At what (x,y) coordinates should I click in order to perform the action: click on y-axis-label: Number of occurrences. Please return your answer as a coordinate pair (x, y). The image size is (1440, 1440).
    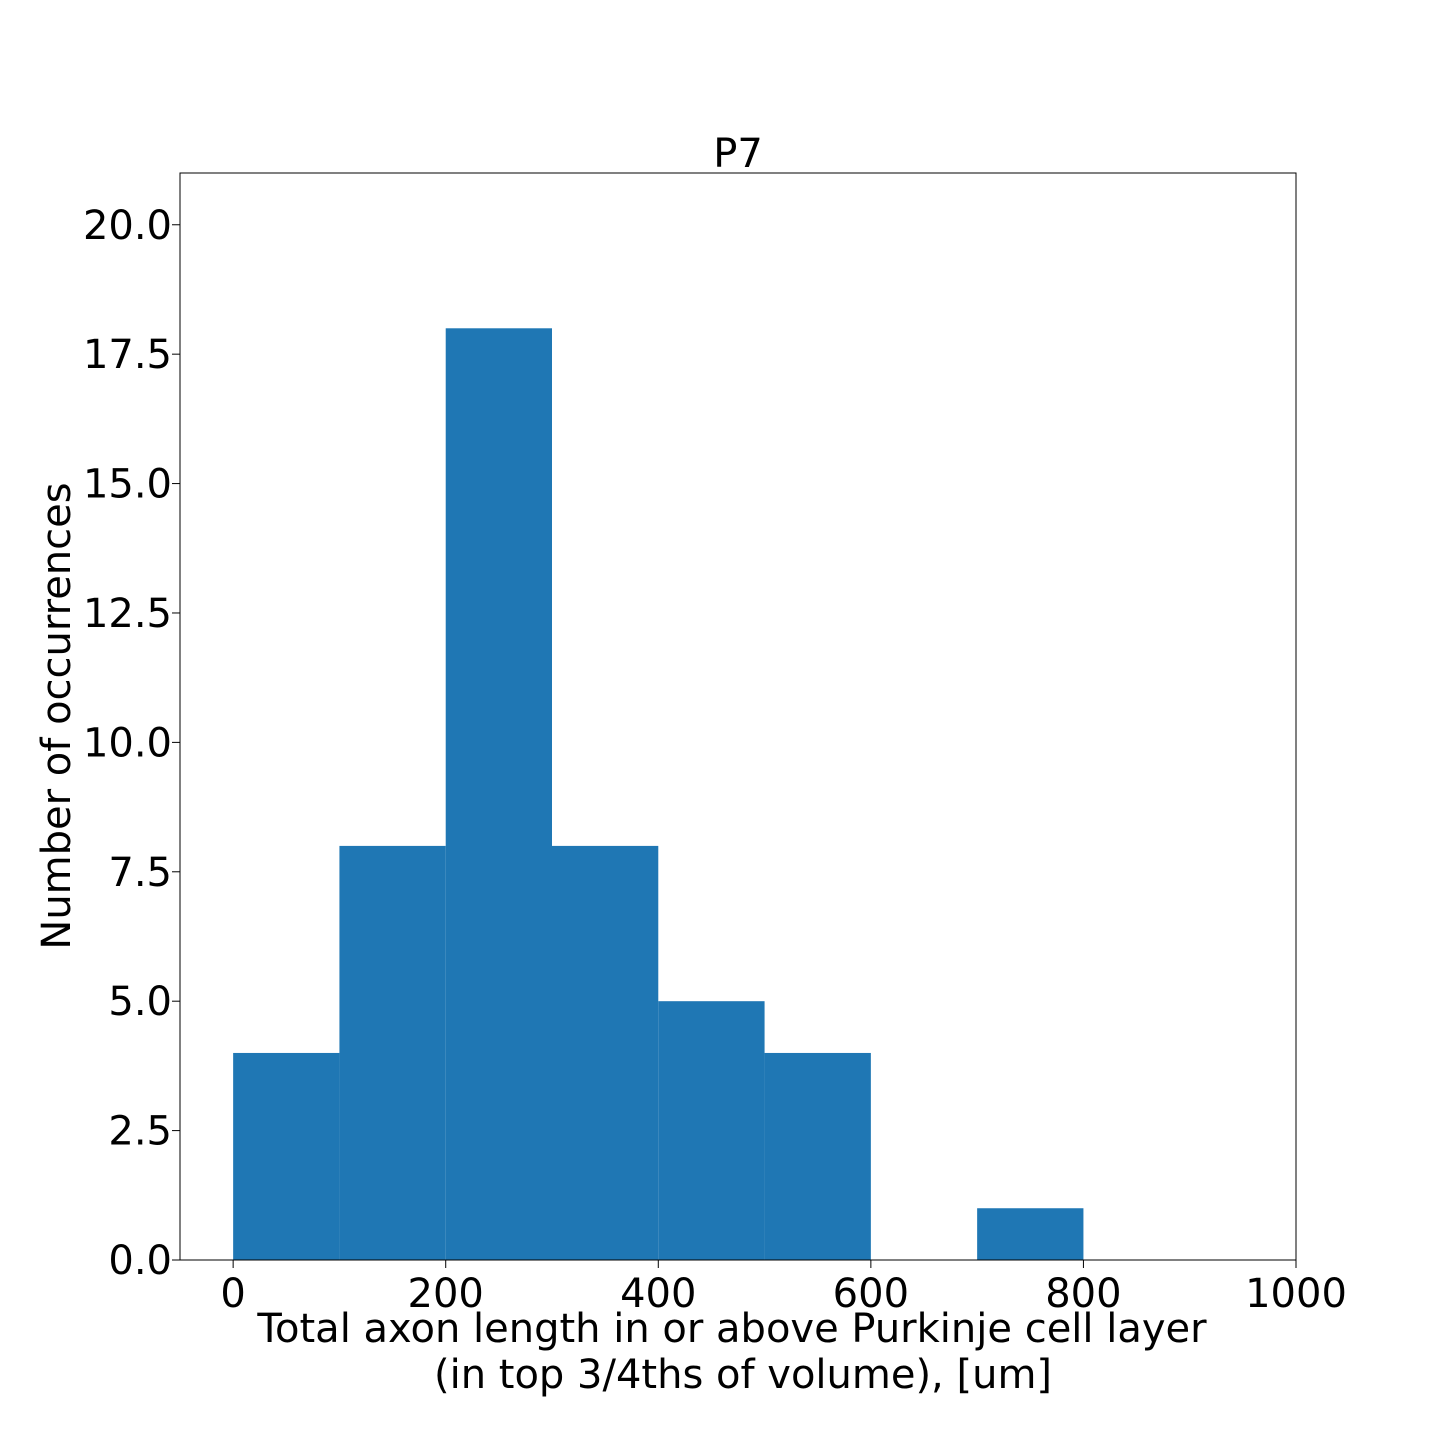
    Looking at the image, I should click on (57, 715).